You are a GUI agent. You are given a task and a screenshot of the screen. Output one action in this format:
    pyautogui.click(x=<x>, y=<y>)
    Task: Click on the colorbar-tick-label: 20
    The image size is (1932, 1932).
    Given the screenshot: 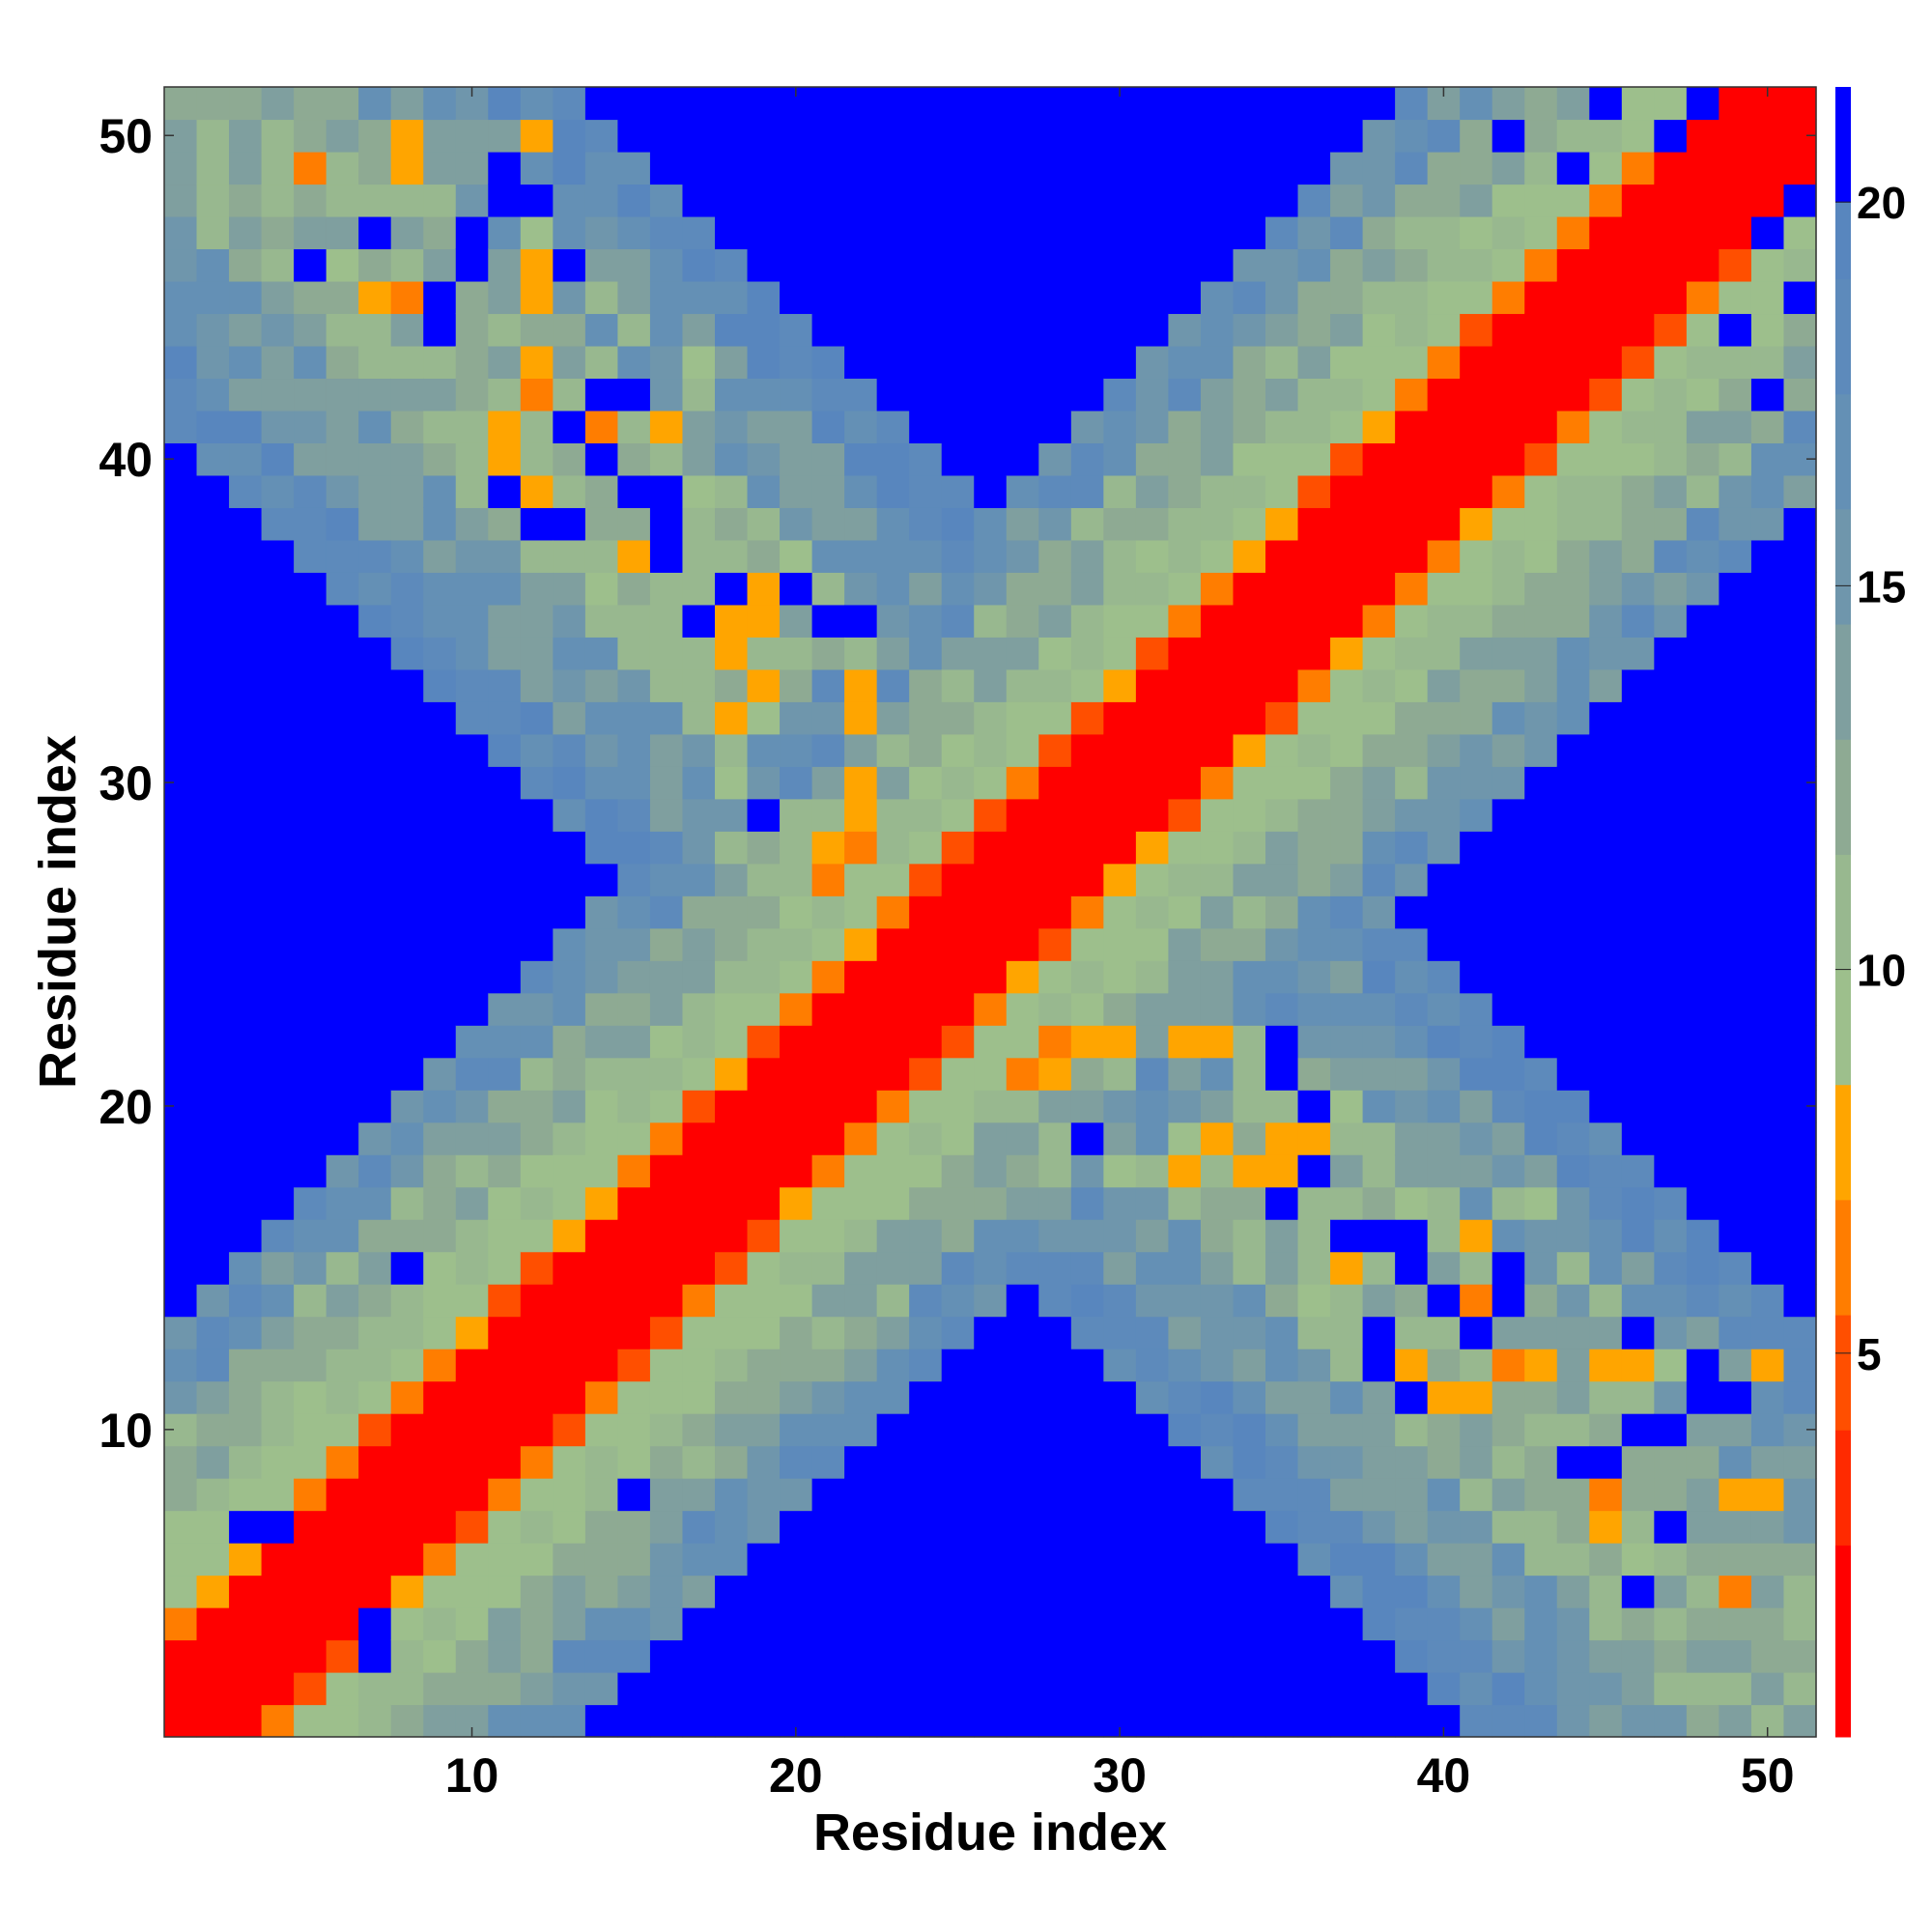 What is the action you would take?
    pyautogui.click(x=1881, y=203)
    